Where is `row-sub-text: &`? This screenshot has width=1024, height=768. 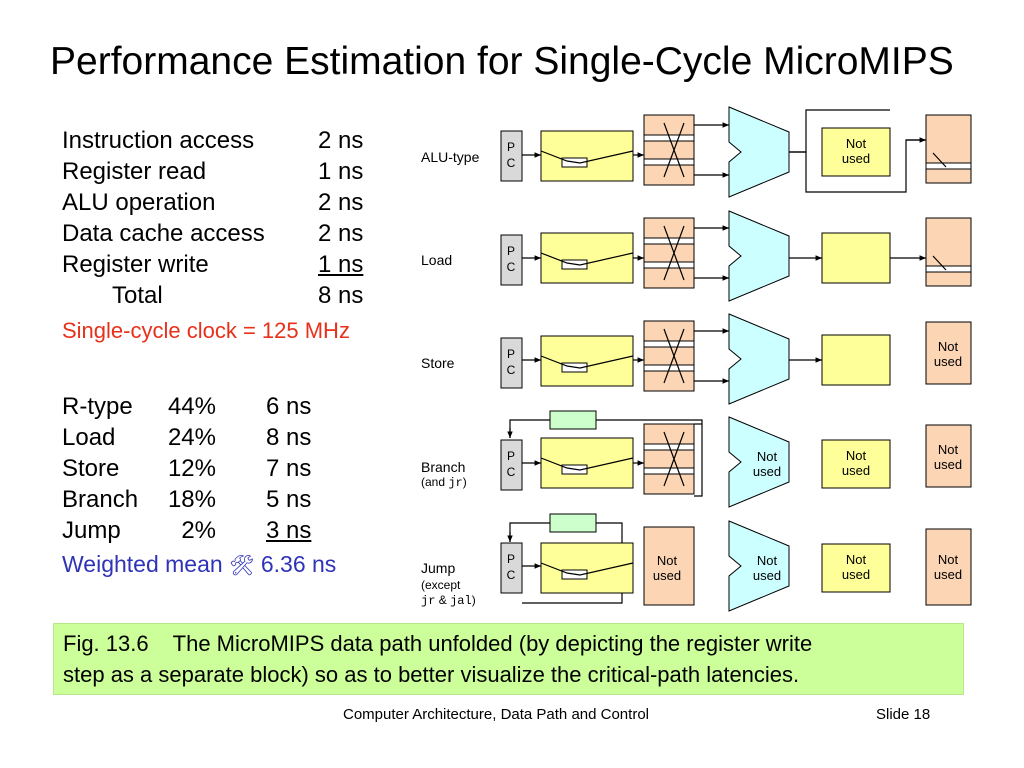
row-sub-text: & is located at coordinates (443, 600).